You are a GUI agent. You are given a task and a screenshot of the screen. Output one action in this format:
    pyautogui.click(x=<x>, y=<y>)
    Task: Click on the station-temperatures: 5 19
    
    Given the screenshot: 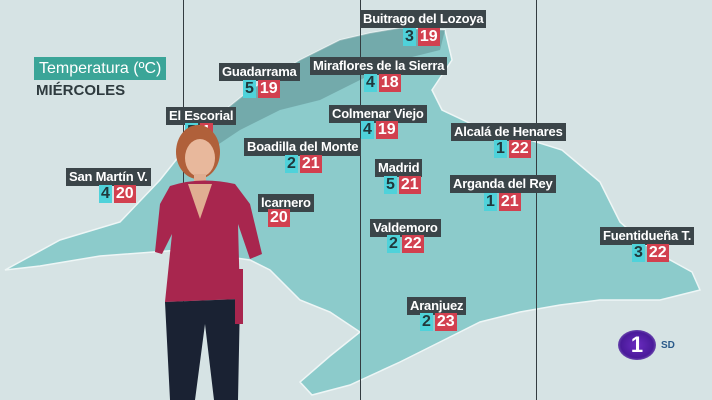 What is the action you would take?
    pyautogui.click(x=261, y=89)
    